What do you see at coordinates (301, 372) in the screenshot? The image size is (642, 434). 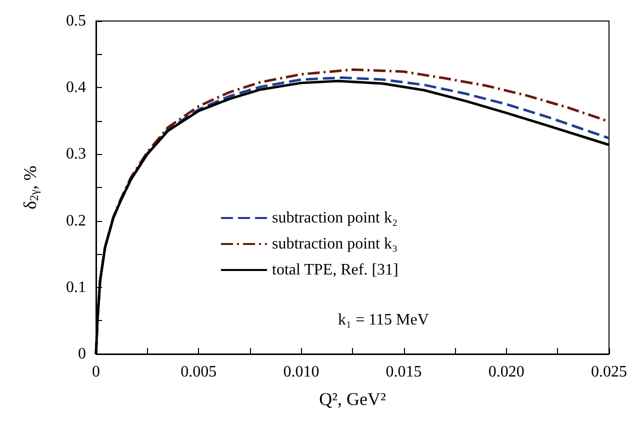 I see `x-tick-label: 0.010` at bounding box center [301, 372].